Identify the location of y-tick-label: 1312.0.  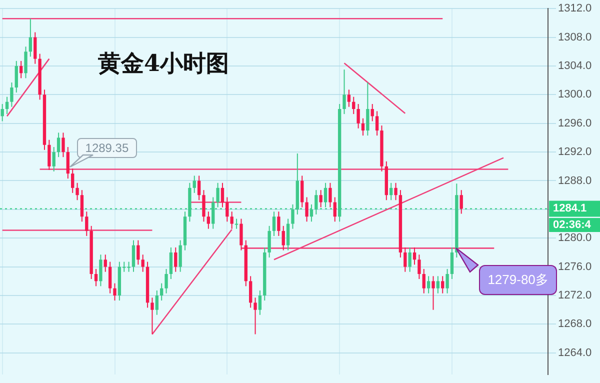
(575, 8).